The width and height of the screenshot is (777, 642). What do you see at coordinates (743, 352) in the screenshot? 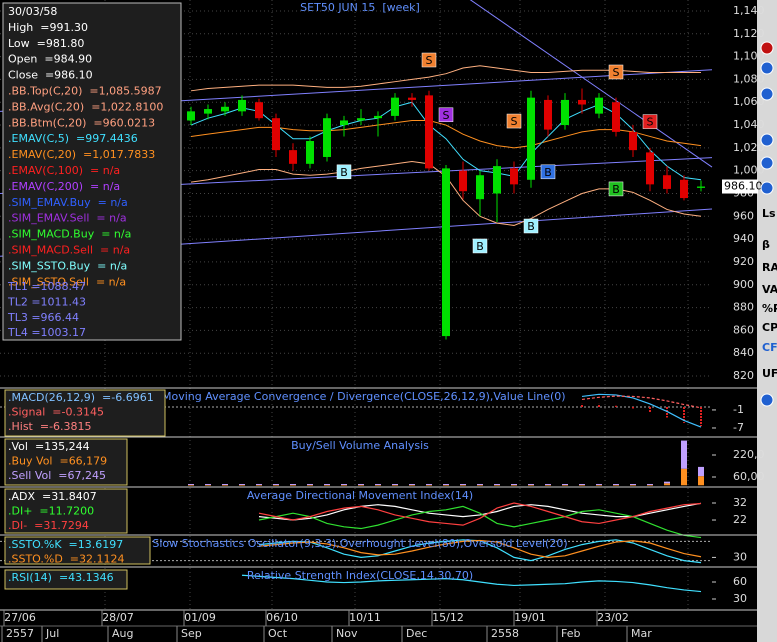
I see `y-tick-label: 840` at bounding box center [743, 352].